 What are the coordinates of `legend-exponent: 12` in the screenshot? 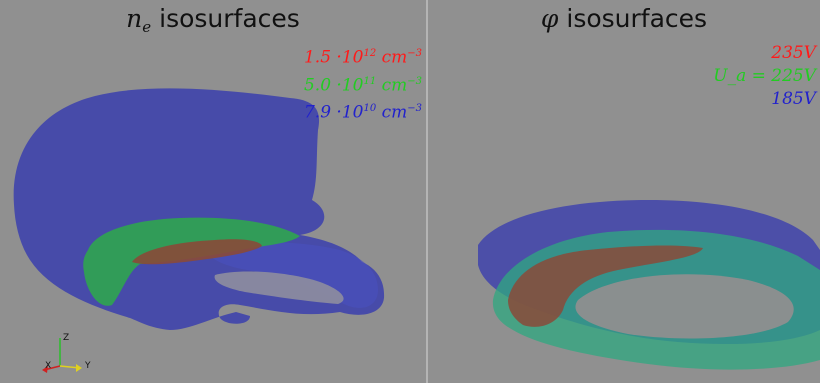 It's located at (370, 53).